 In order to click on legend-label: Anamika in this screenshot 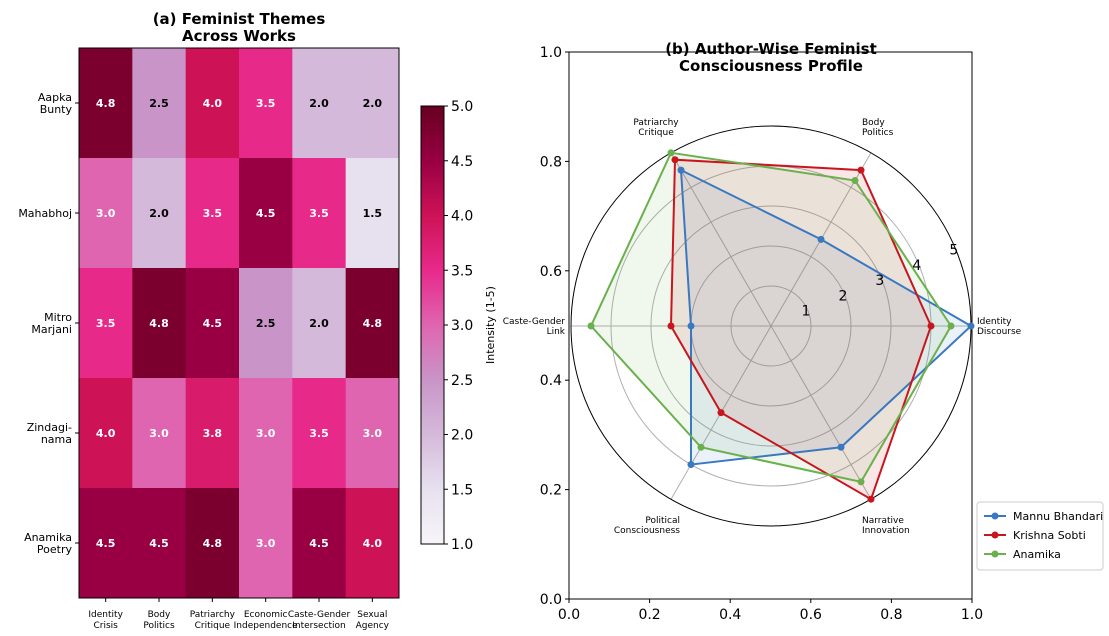, I will do `click(1037, 554)`.